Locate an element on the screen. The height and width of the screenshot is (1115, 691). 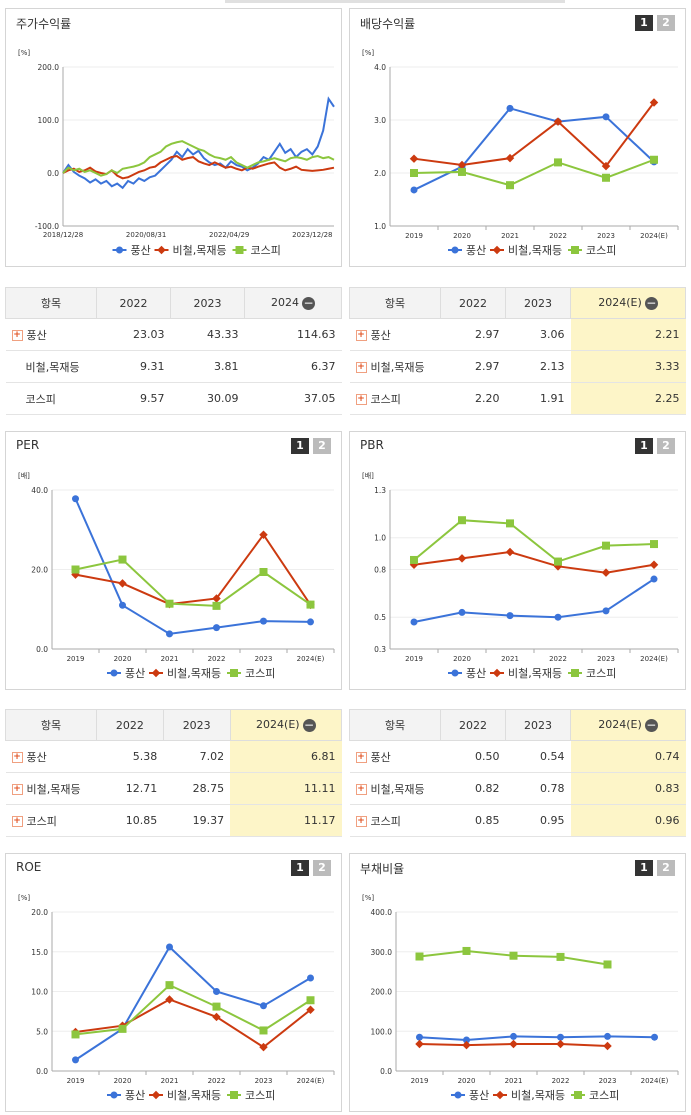
column-header: 2022 is located at coordinates (473, 303).